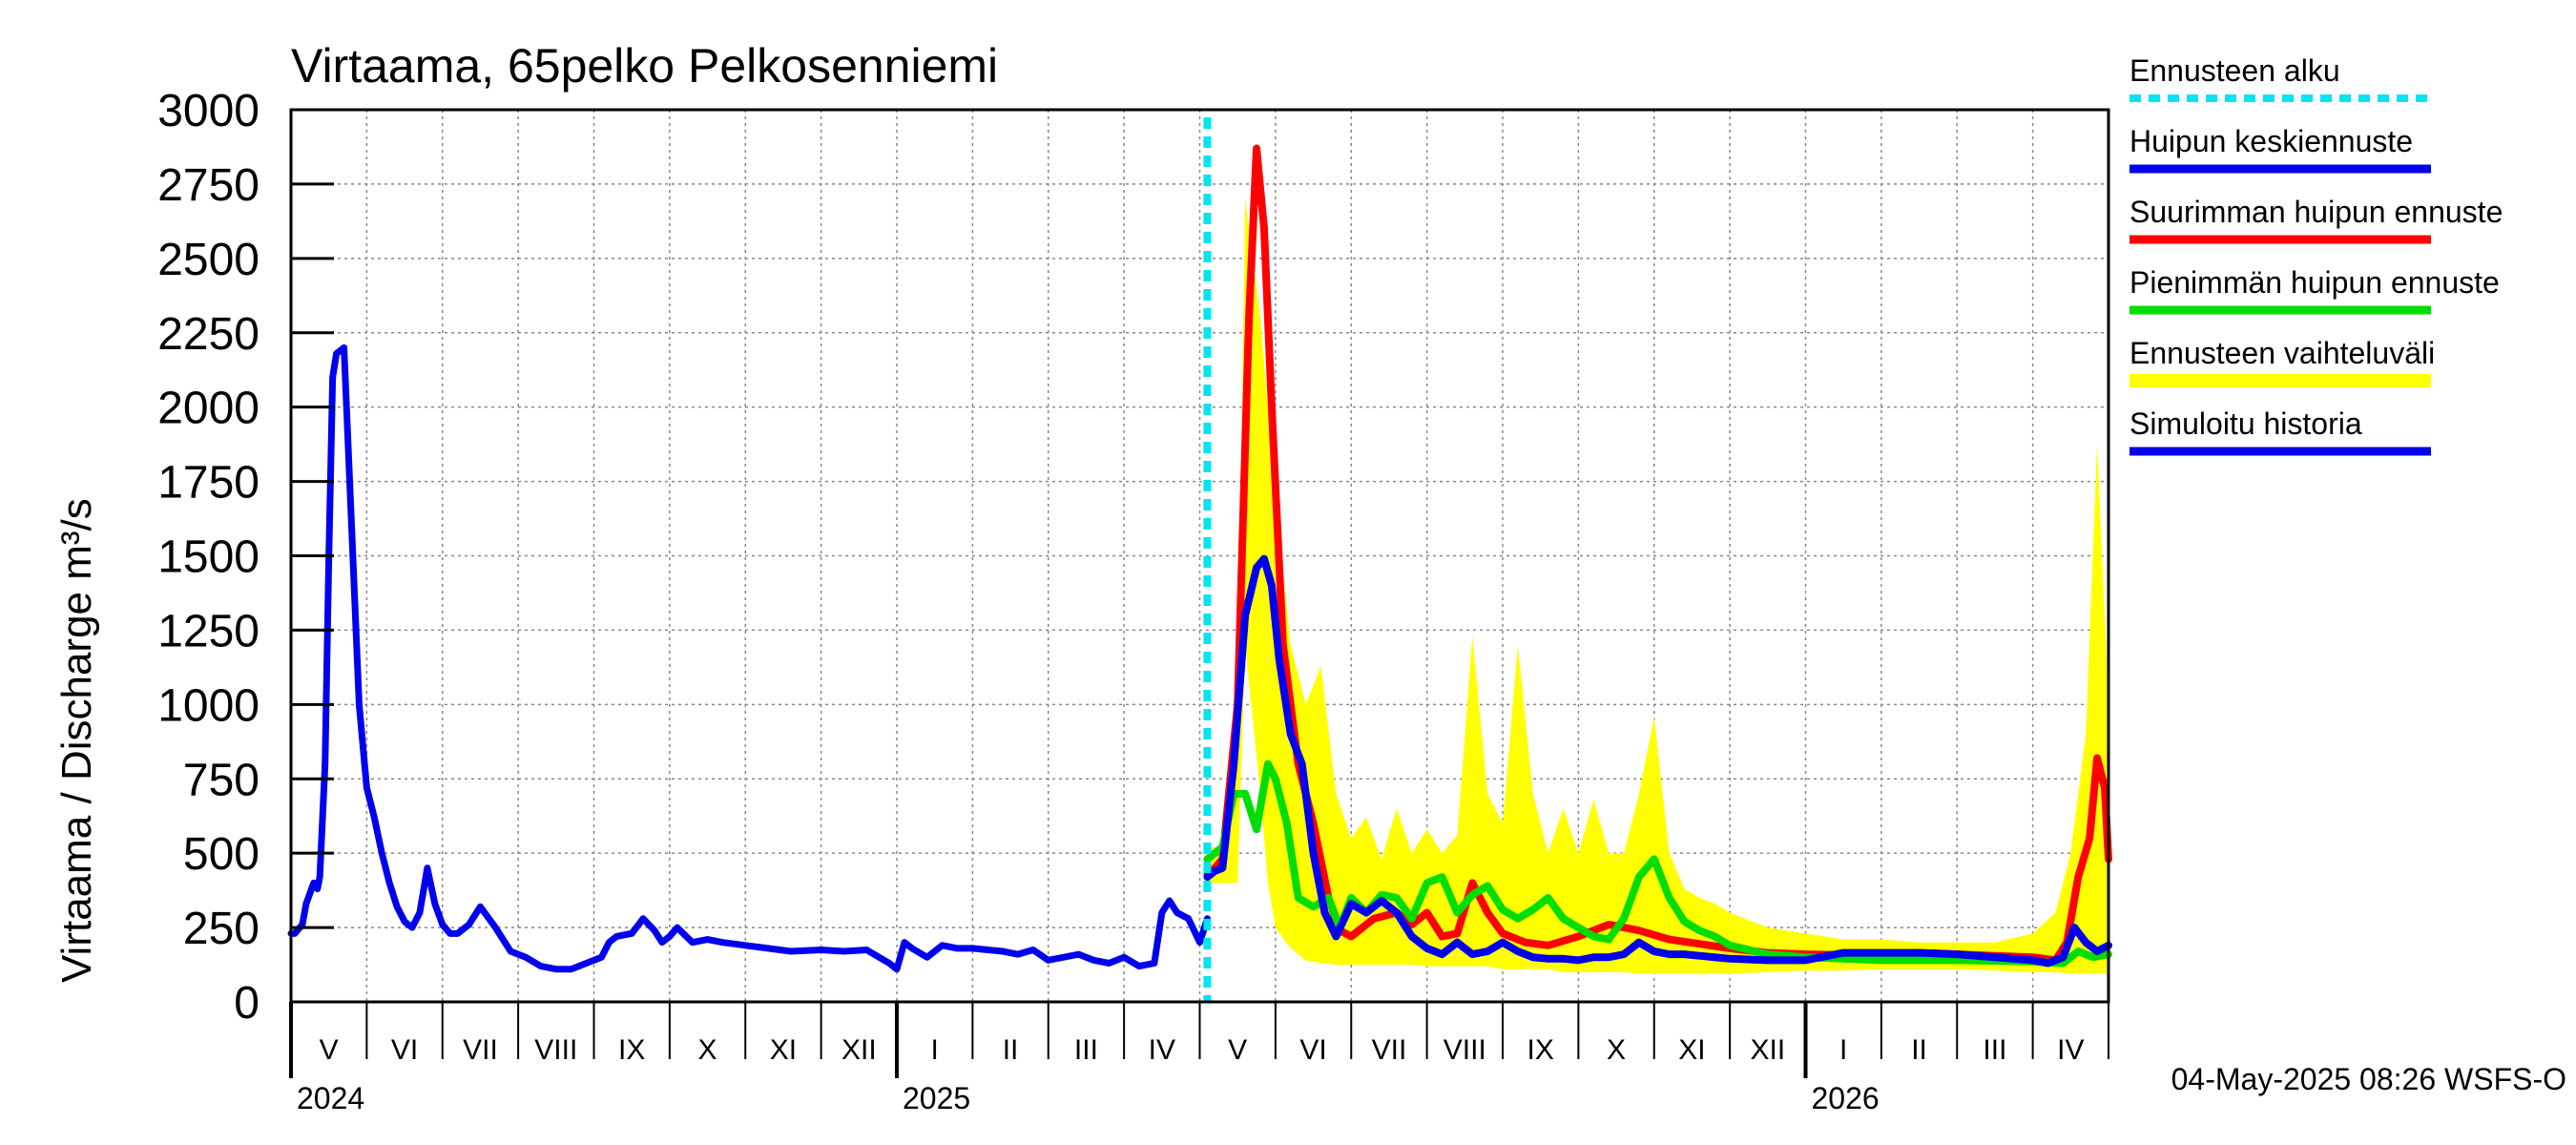 The height and width of the screenshot is (1145, 2576). What do you see at coordinates (208, 706) in the screenshot?
I see `y-tick-label: 1000` at bounding box center [208, 706].